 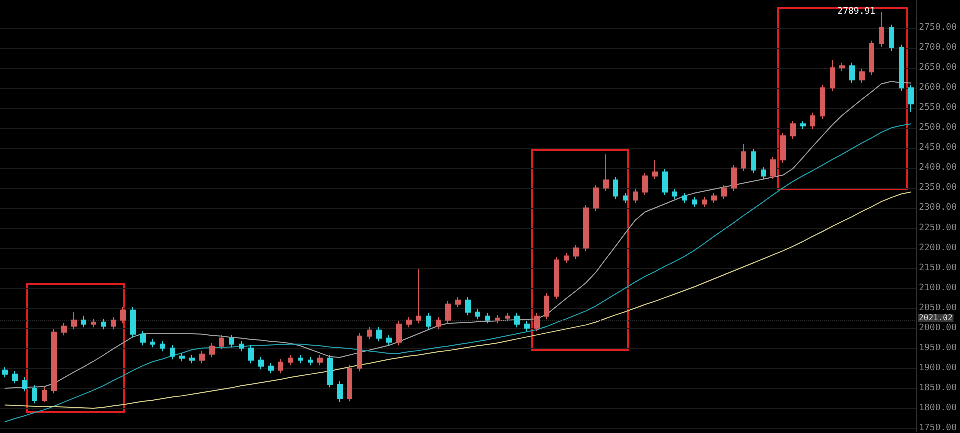 I want to click on y-tick-label: 2350.00, so click(x=938, y=188).